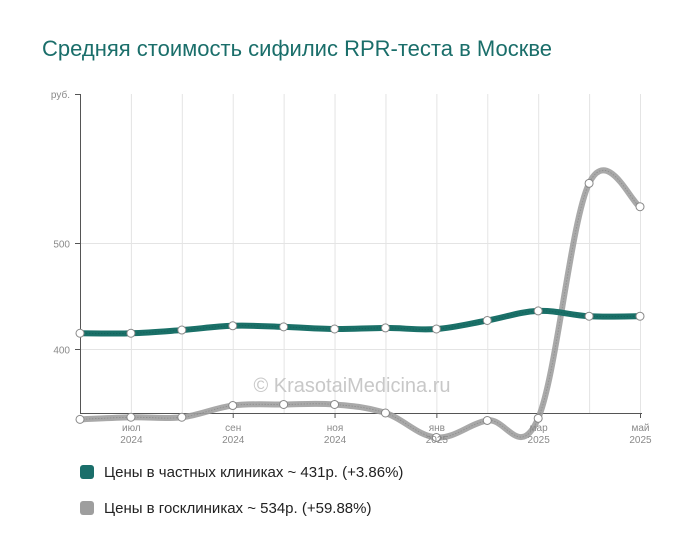 This screenshot has width=700, height=557. Describe the element at coordinates (131, 428) in the screenshot. I see `x-tick-label-month: июл` at that location.